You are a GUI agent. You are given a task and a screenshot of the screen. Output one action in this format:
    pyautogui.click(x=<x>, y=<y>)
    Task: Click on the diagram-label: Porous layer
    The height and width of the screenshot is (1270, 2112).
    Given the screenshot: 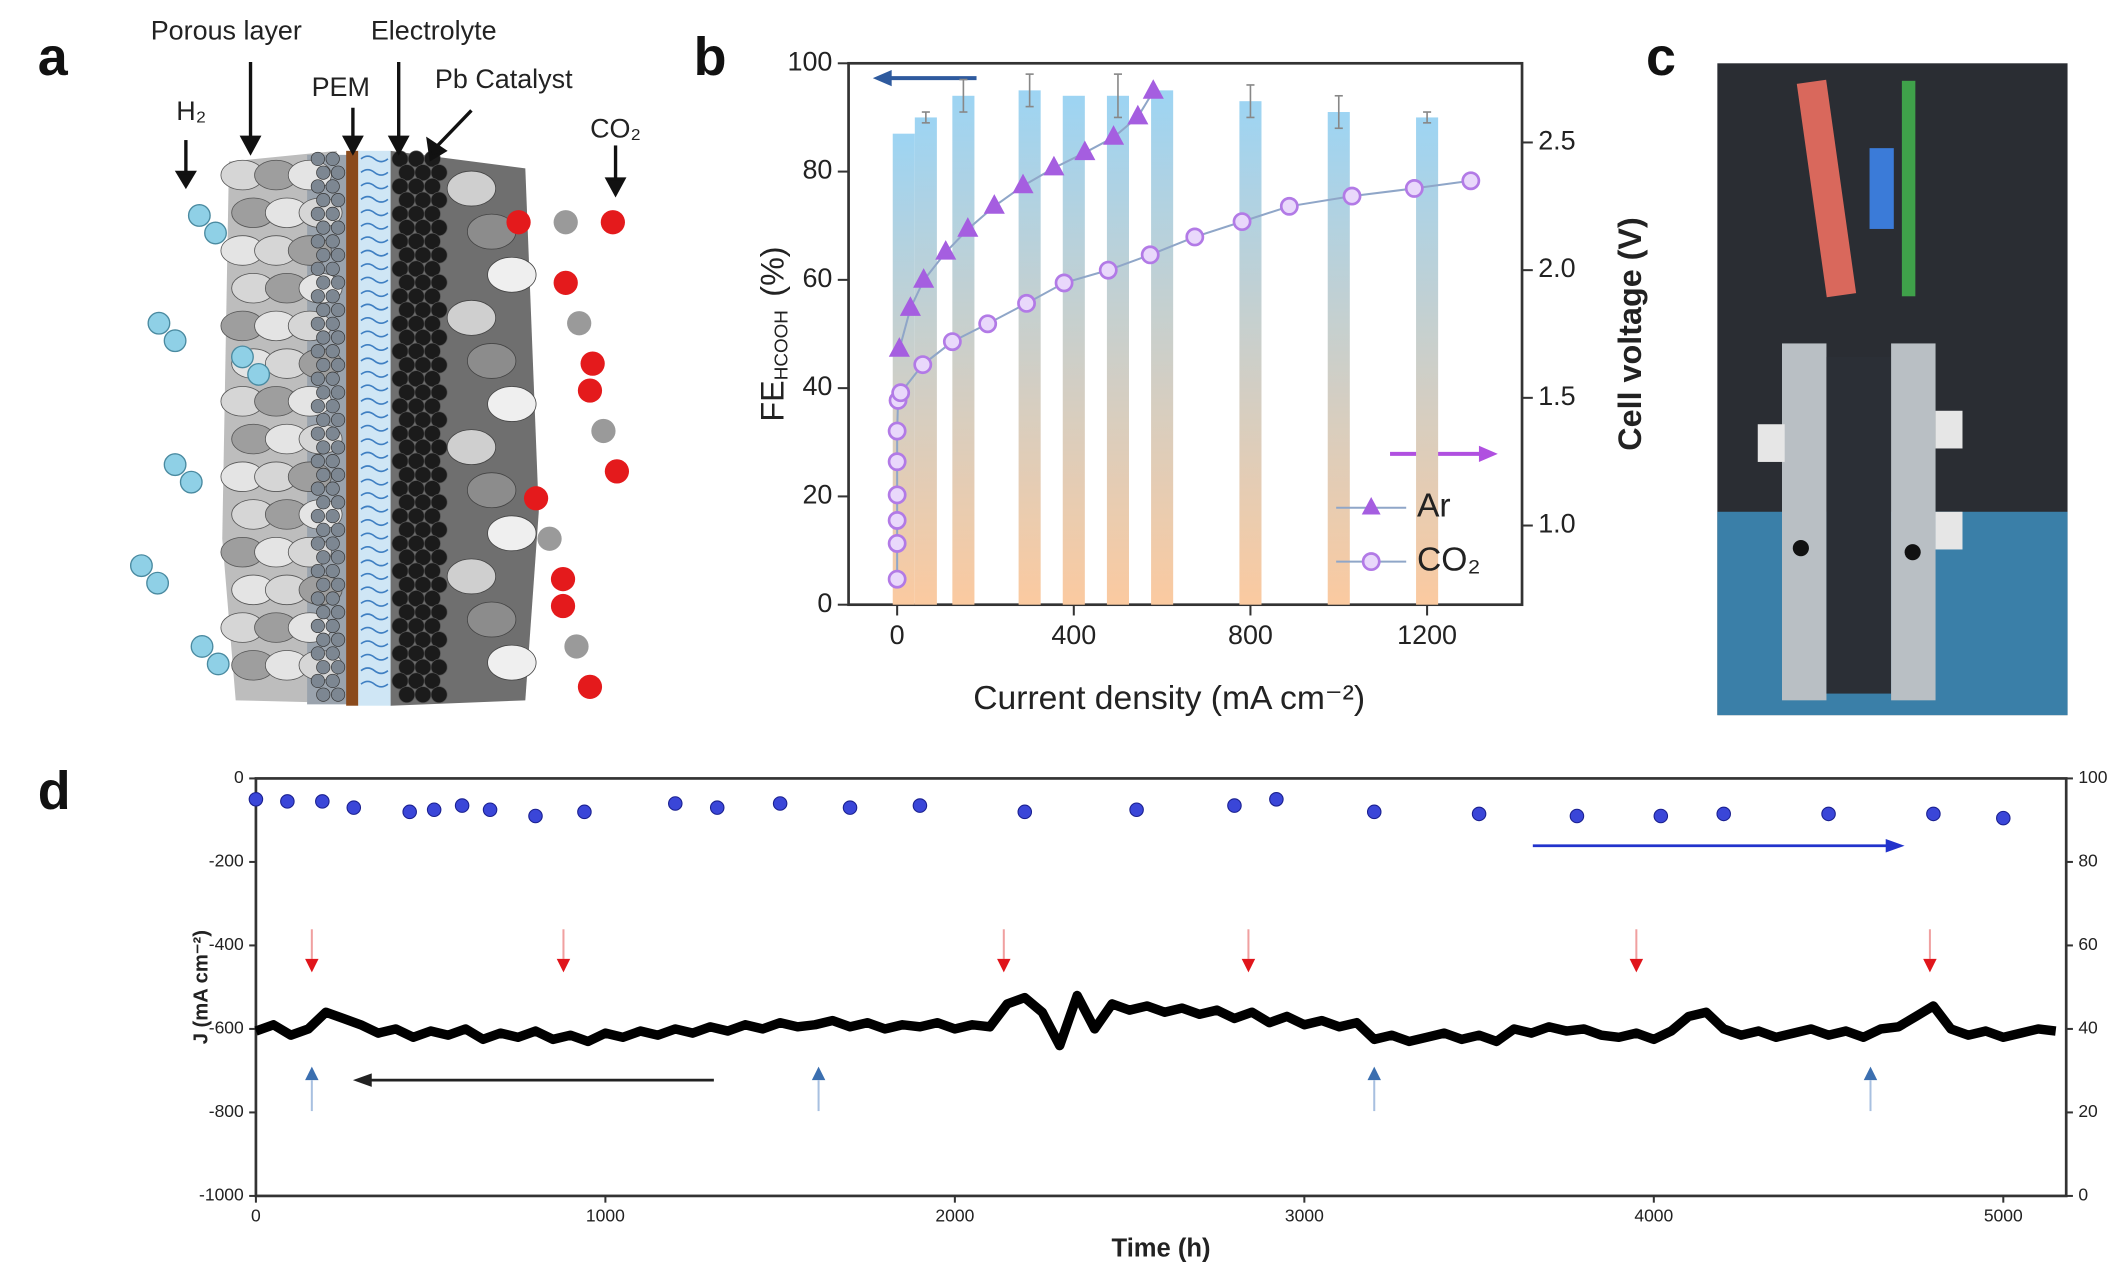 What is the action you would take?
    pyautogui.click(x=226, y=30)
    